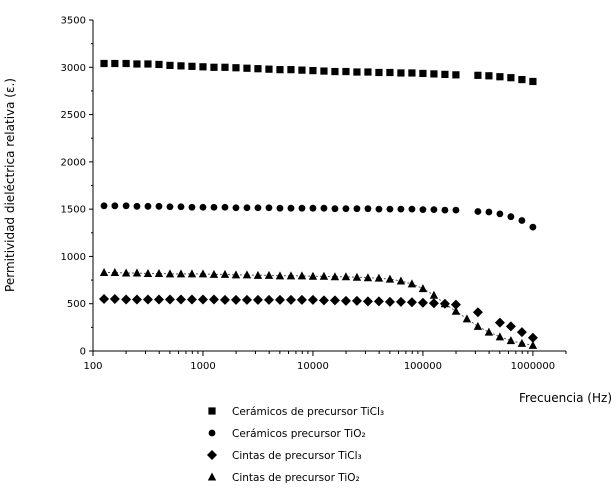 This screenshot has width=616, height=504. Describe the element at coordinates (73, 115) in the screenshot. I see `y-tick-label: 2500` at that location.